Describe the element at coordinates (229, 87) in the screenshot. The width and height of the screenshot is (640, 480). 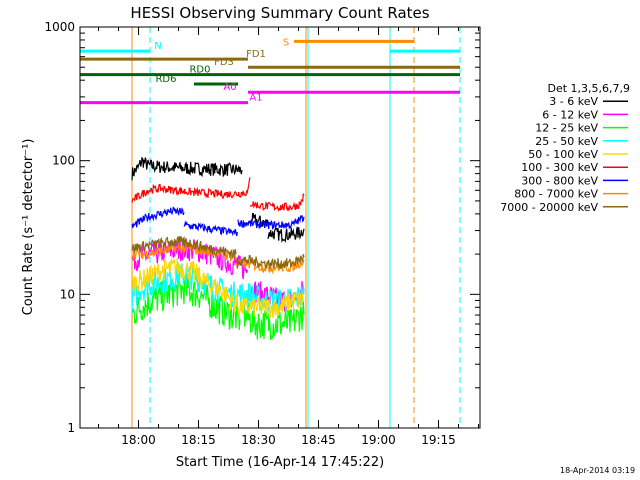
I see `flag-label: A0` at that location.